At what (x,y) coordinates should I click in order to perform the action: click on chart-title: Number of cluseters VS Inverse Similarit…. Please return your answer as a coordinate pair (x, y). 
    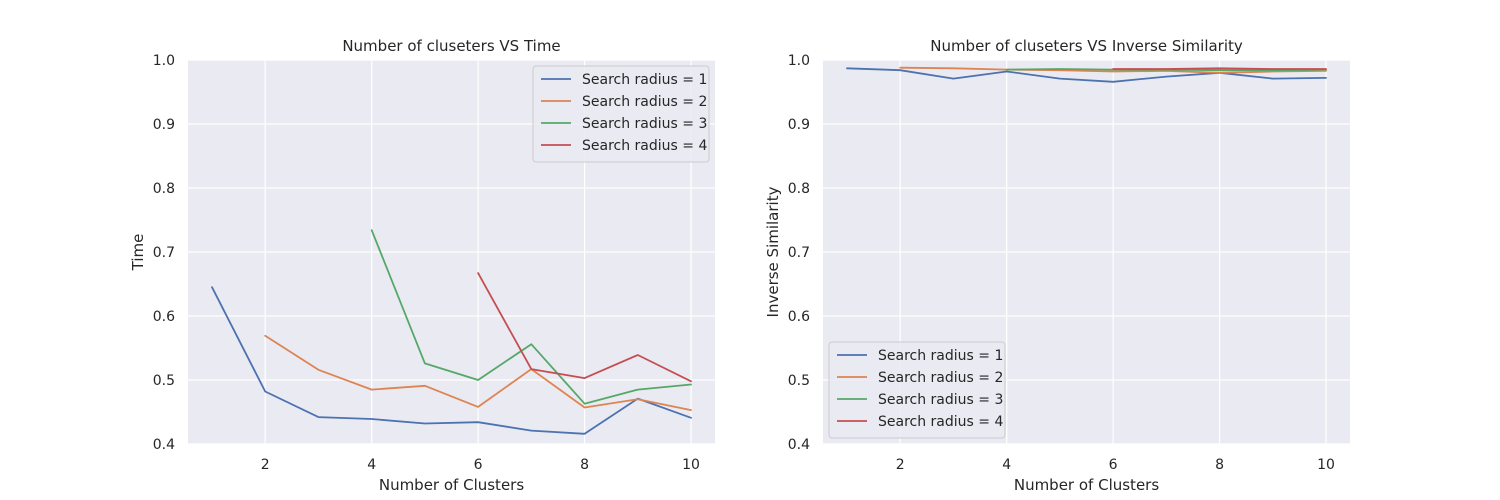
    Looking at the image, I should click on (1086, 46).